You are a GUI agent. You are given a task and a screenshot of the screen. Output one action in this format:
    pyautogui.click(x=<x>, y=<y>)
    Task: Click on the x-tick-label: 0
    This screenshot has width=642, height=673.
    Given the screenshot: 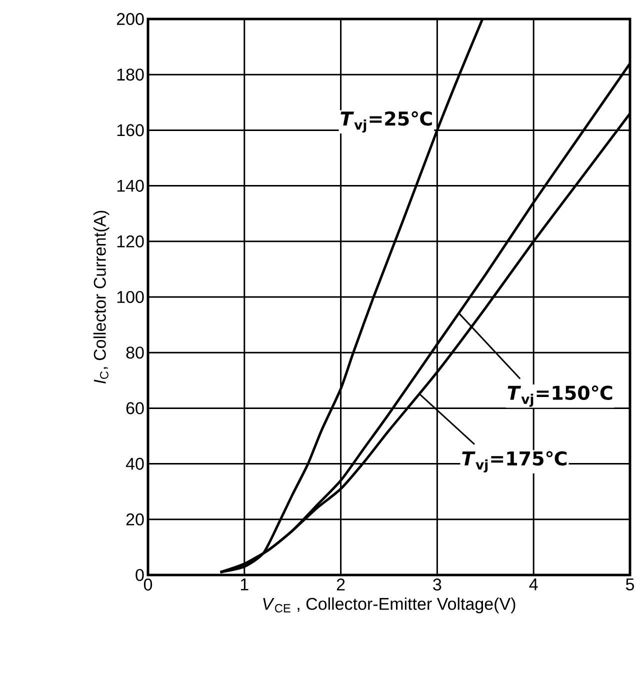 What is the action you would take?
    pyautogui.click(x=148, y=584)
    